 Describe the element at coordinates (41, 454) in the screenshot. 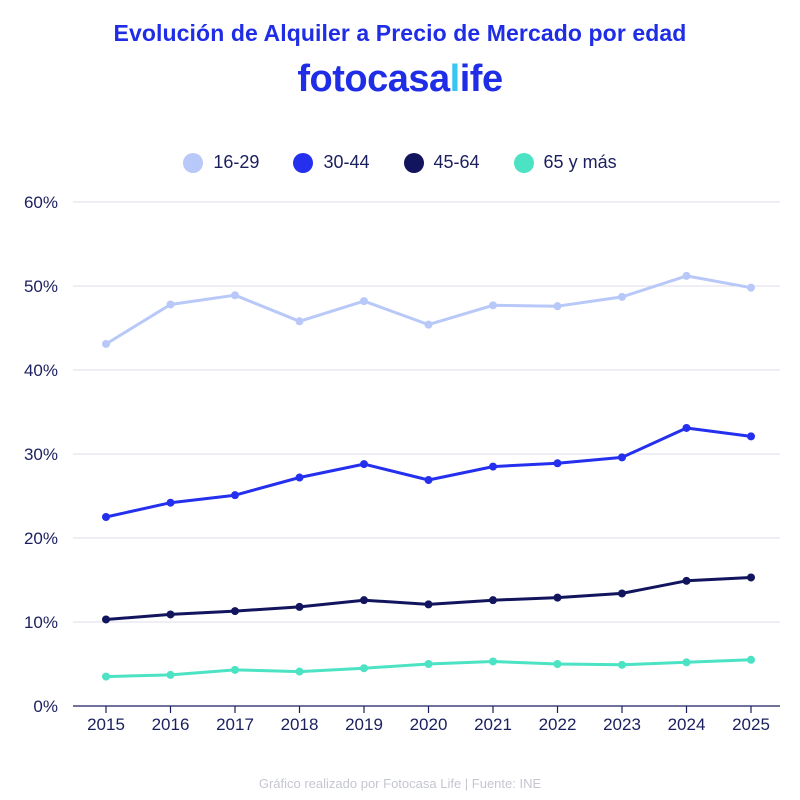

I see `y-tick-label: 30%` at that location.